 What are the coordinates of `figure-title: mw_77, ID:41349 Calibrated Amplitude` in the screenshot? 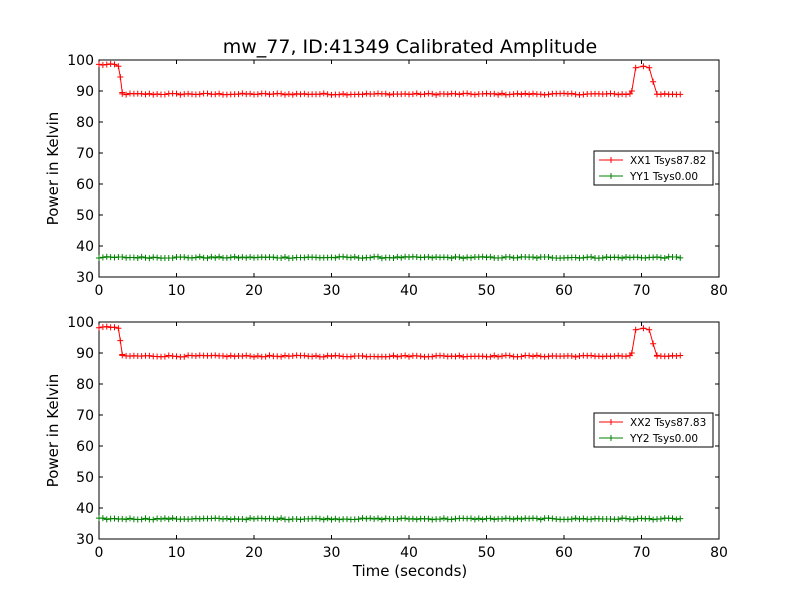 It's located at (410, 47).